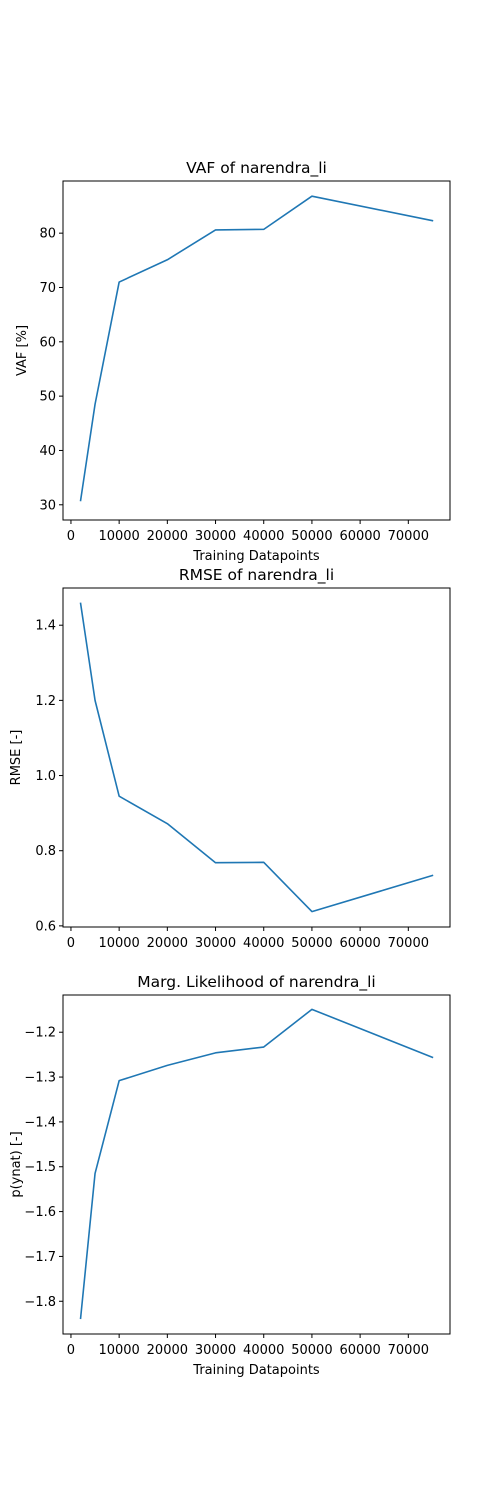 The width and height of the screenshot is (500, 1505). I want to click on y-tick-label: 40, so click(47, 451).